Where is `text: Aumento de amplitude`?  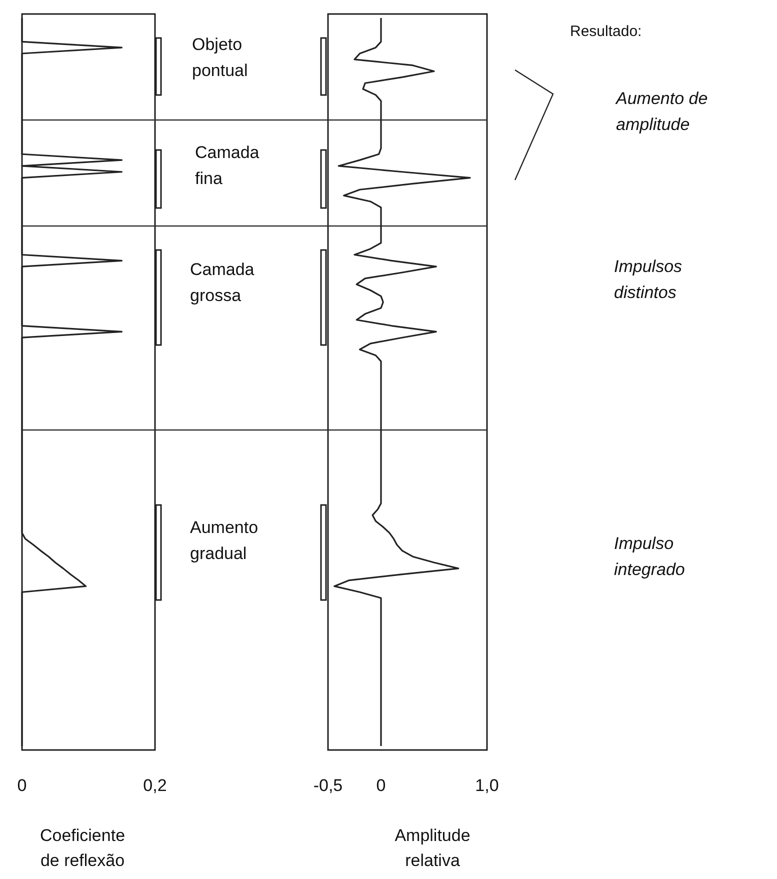 text: Aumento de amplitude is located at coordinates (661, 111).